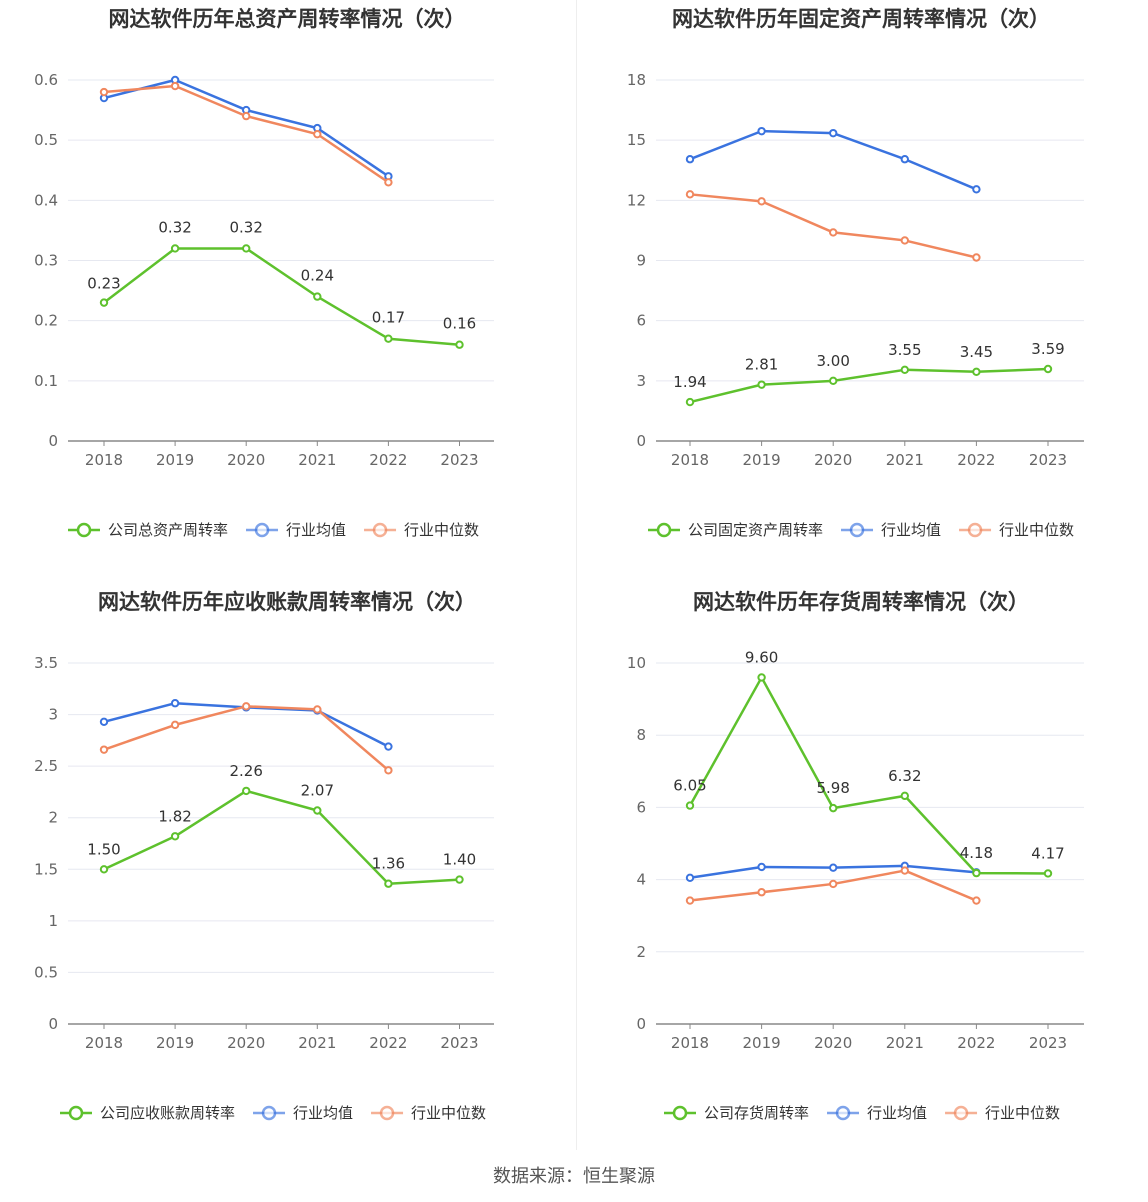 This screenshot has width=1148, height=1202. I want to click on y-tick-label: 2.5, so click(46, 766).